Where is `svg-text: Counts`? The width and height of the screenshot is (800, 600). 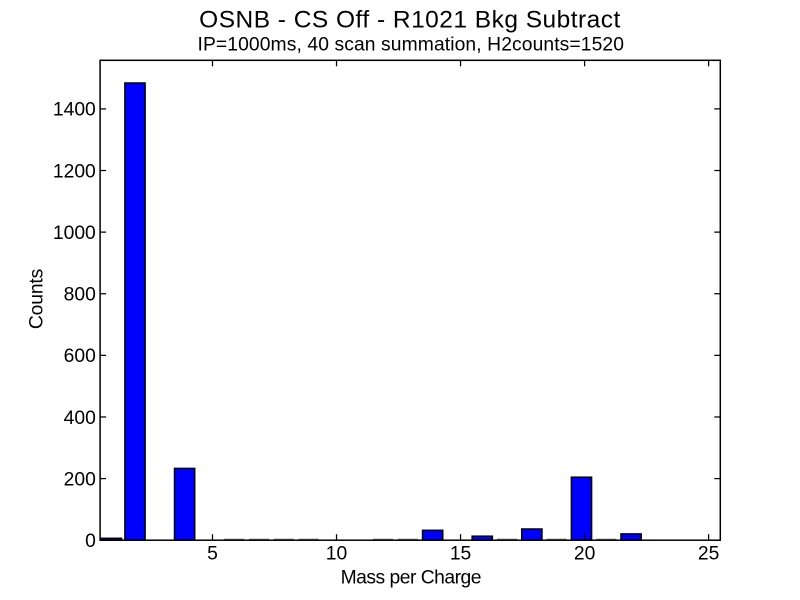 svg-text: Counts is located at coordinates (36, 299).